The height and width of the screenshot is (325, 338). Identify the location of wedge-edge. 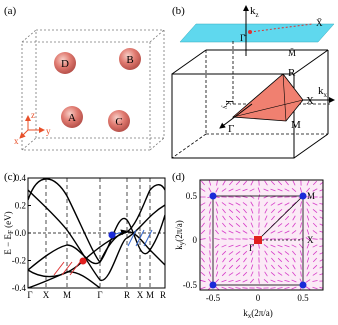
(284, 97).